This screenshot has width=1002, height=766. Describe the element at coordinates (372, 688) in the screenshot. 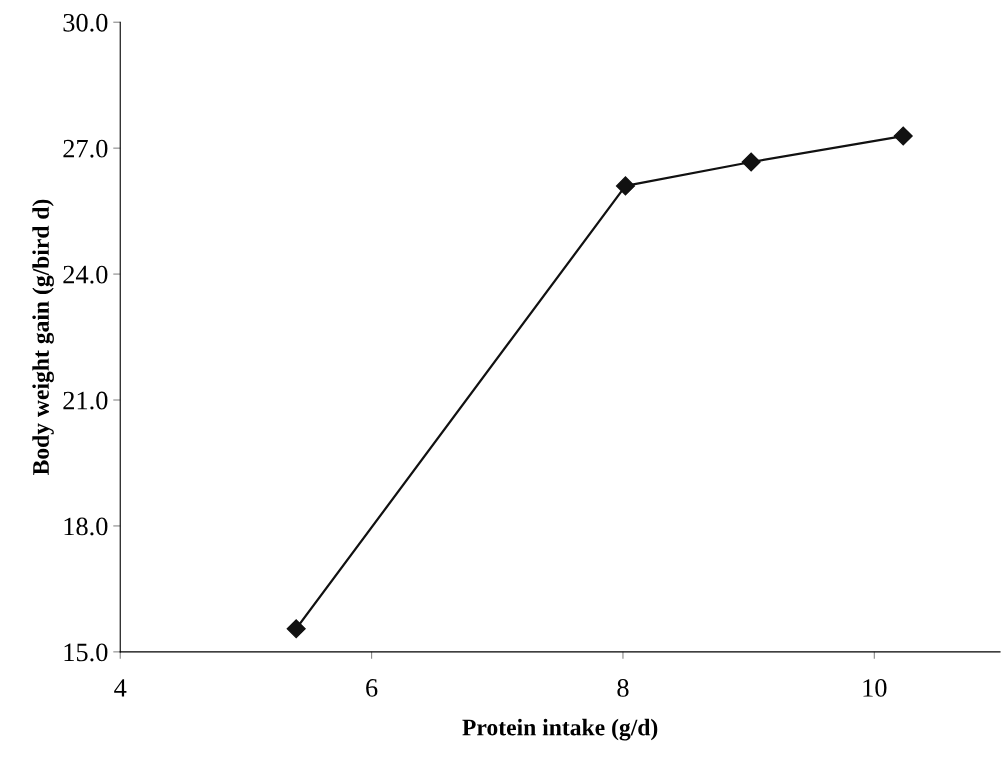

I see `x-tick-label: 6` at that location.